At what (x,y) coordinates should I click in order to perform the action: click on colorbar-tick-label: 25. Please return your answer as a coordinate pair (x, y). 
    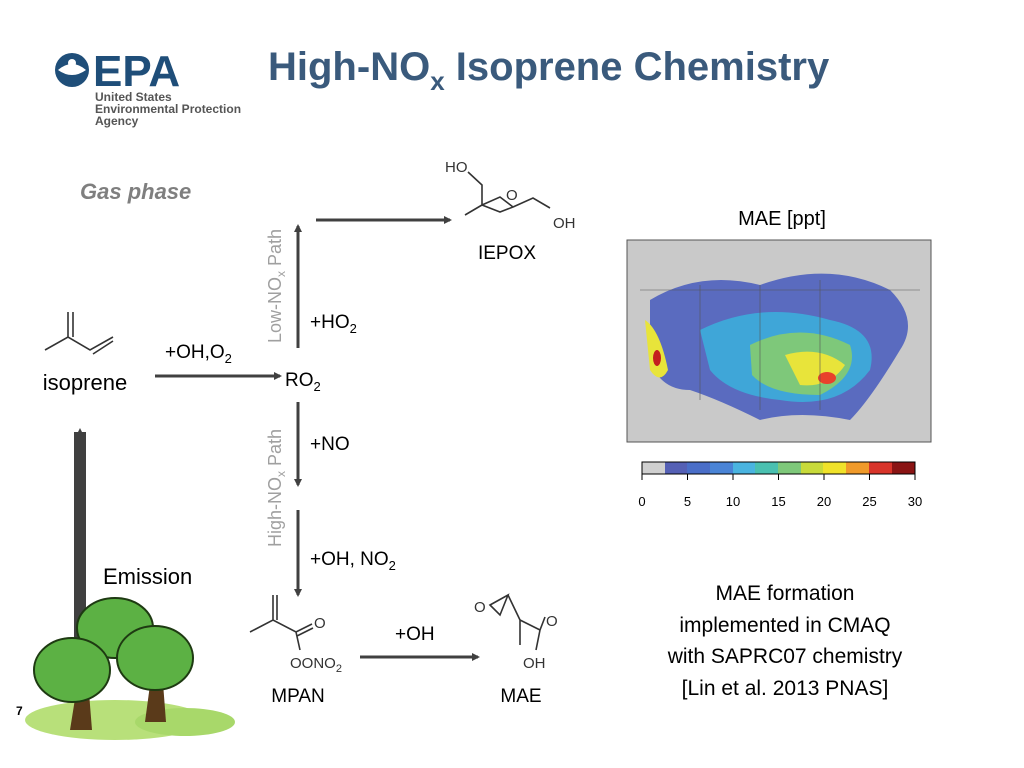
    Looking at the image, I should click on (869, 501).